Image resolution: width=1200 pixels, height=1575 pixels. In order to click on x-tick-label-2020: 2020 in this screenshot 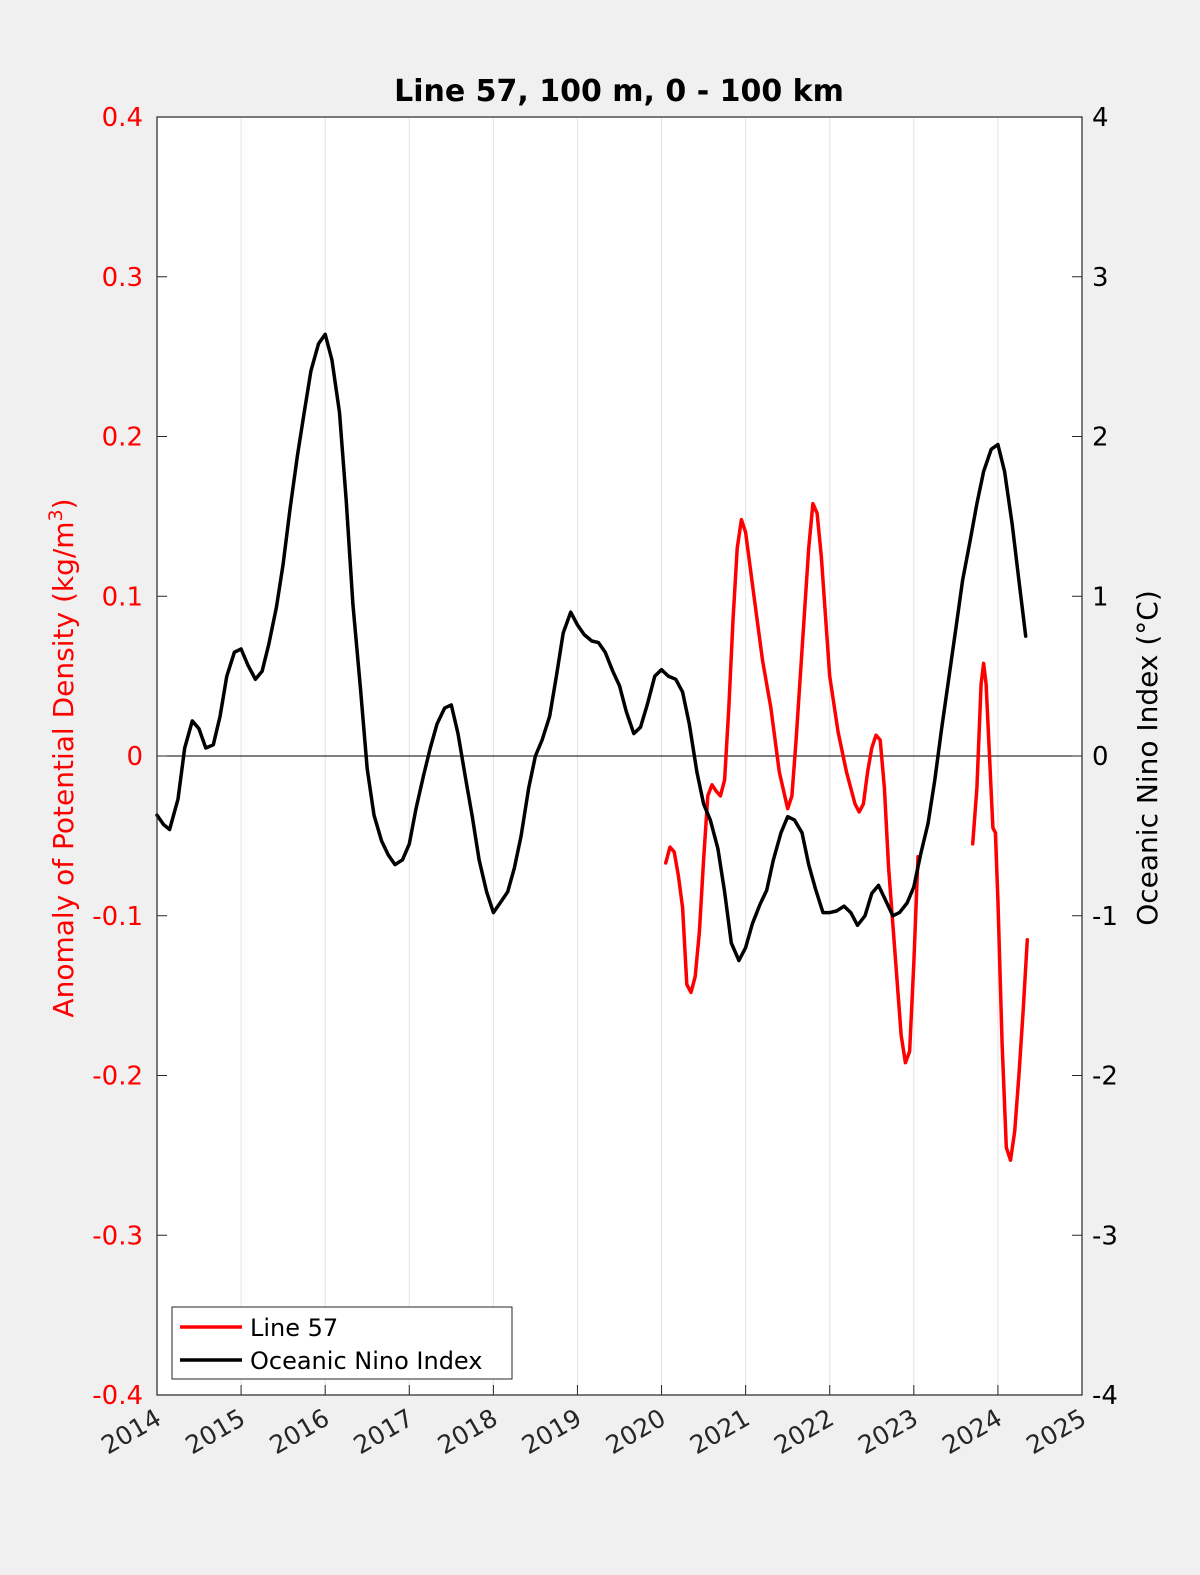, I will do `click(636, 1431)`.